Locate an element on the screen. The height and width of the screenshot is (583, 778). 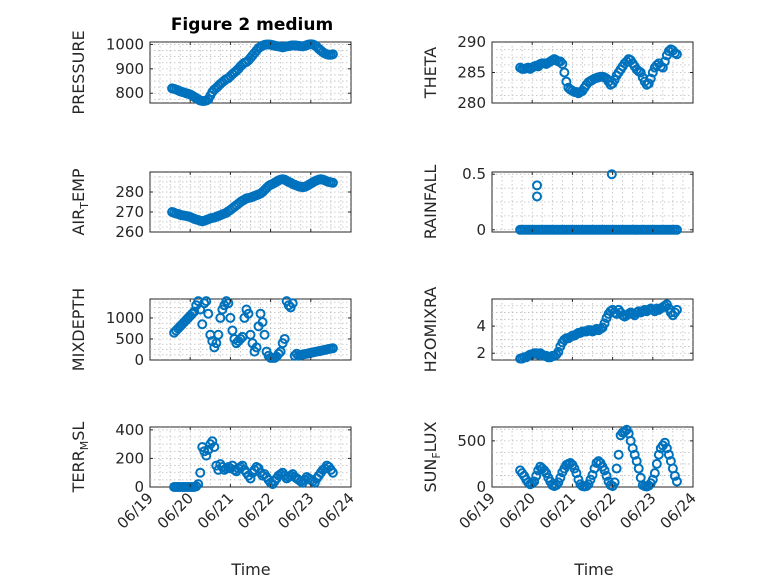
y-tick-label: 0.5 is located at coordinates (474, 174).